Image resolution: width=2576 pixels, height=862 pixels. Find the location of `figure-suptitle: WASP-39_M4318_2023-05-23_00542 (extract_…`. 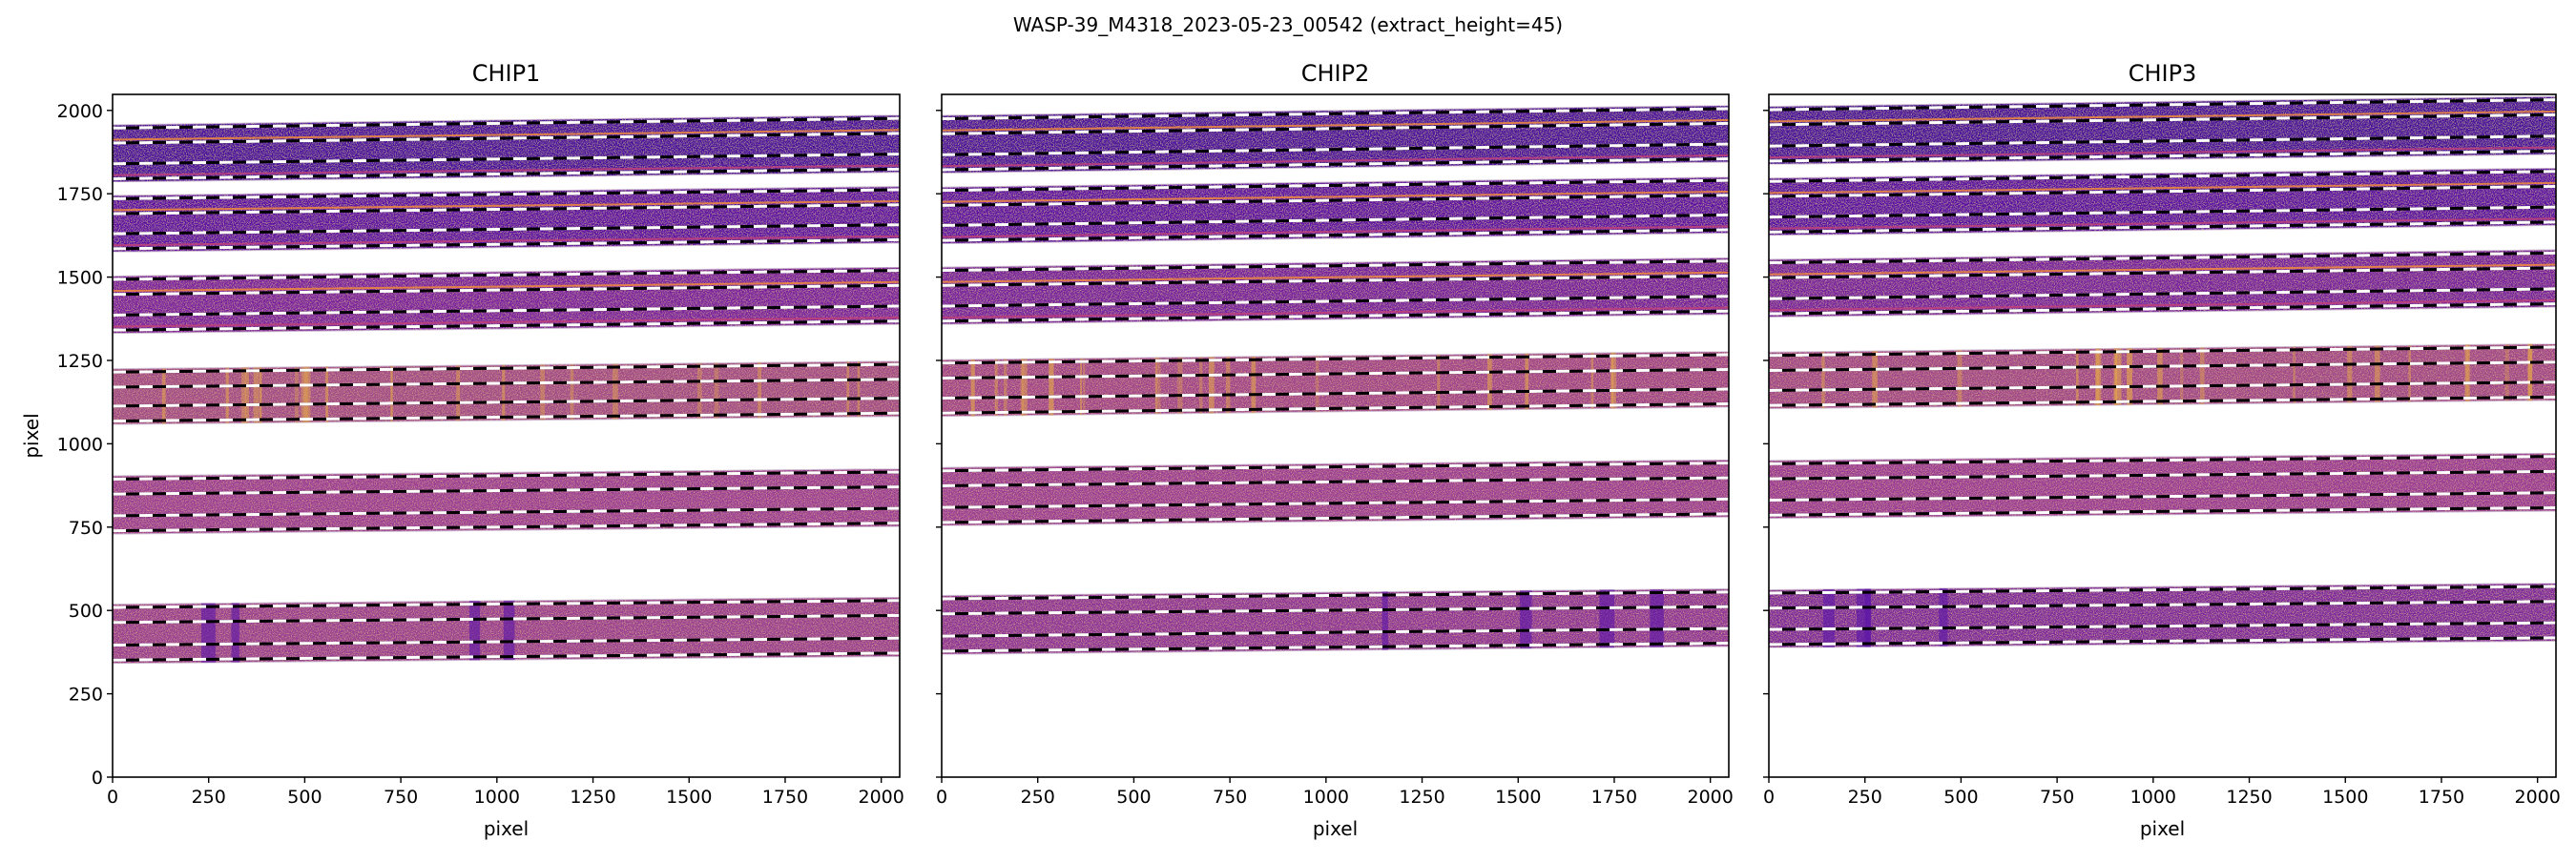

figure-suptitle: WASP-39_M4318_2023-05-23_00542 (extract_… is located at coordinates (1288, 24).